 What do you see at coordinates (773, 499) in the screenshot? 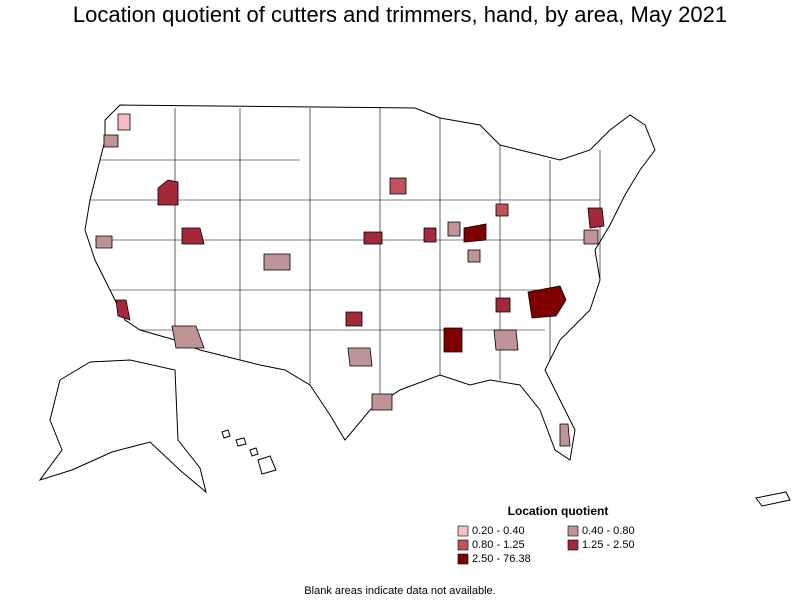
I see `puerto-rico` at bounding box center [773, 499].